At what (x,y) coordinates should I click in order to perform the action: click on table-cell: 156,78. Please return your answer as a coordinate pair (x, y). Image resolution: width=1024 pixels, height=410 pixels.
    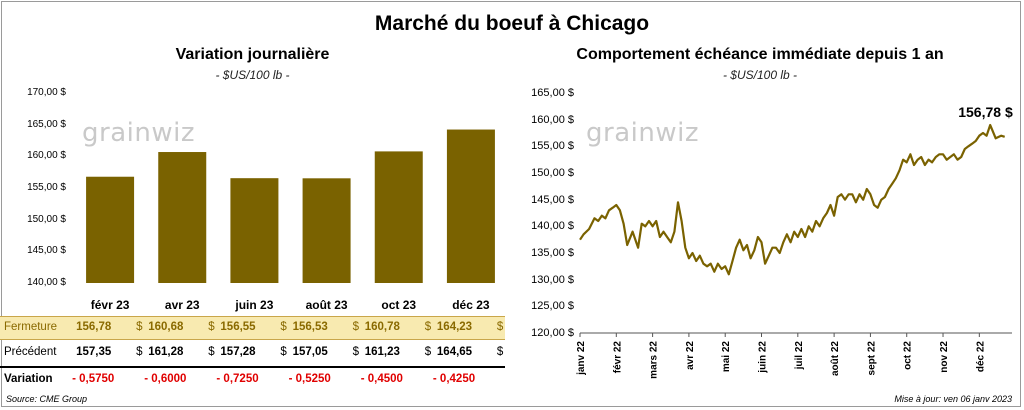
    Looking at the image, I should click on (94, 327).